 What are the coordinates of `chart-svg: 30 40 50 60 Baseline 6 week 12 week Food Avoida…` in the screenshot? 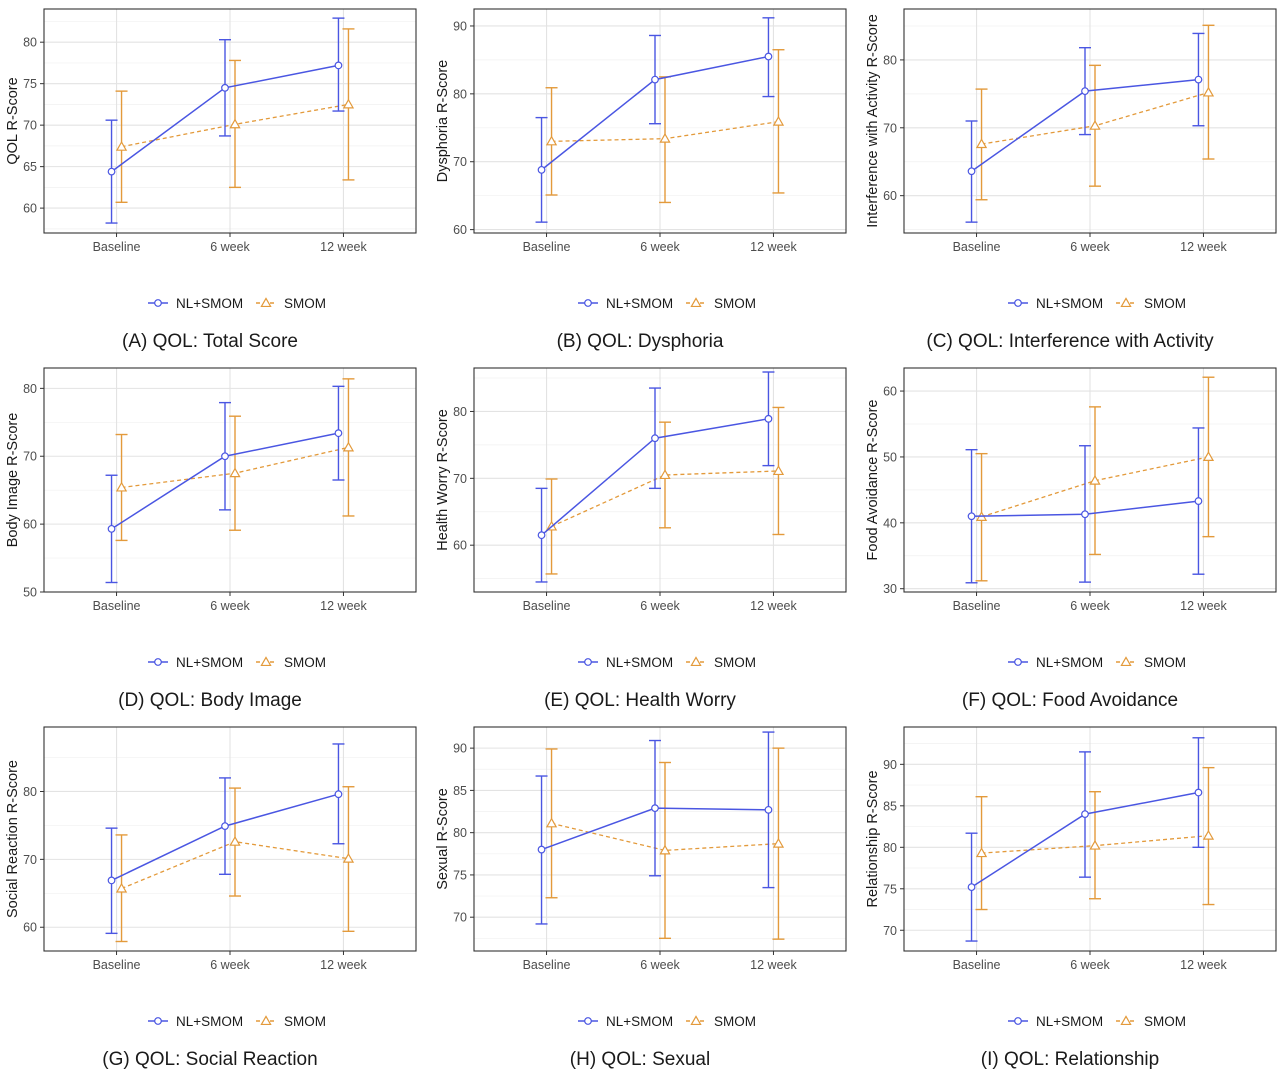 It's located at (1071, 518).